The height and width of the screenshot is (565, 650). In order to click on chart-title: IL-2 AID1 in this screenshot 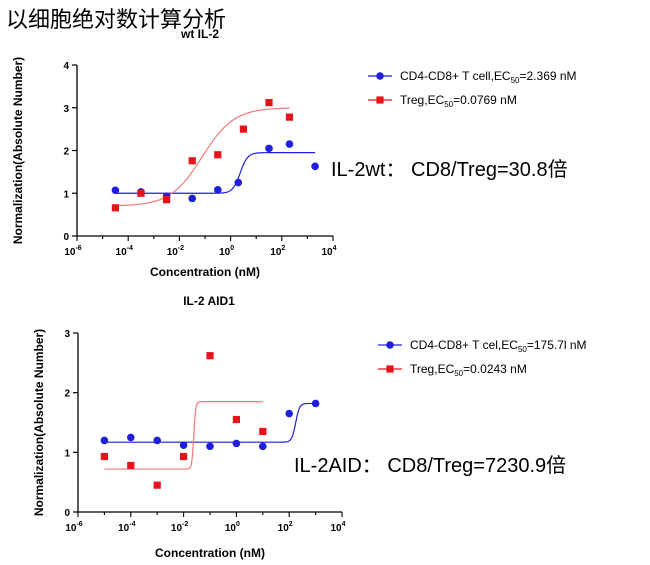, I will do `click(209, 301)`.